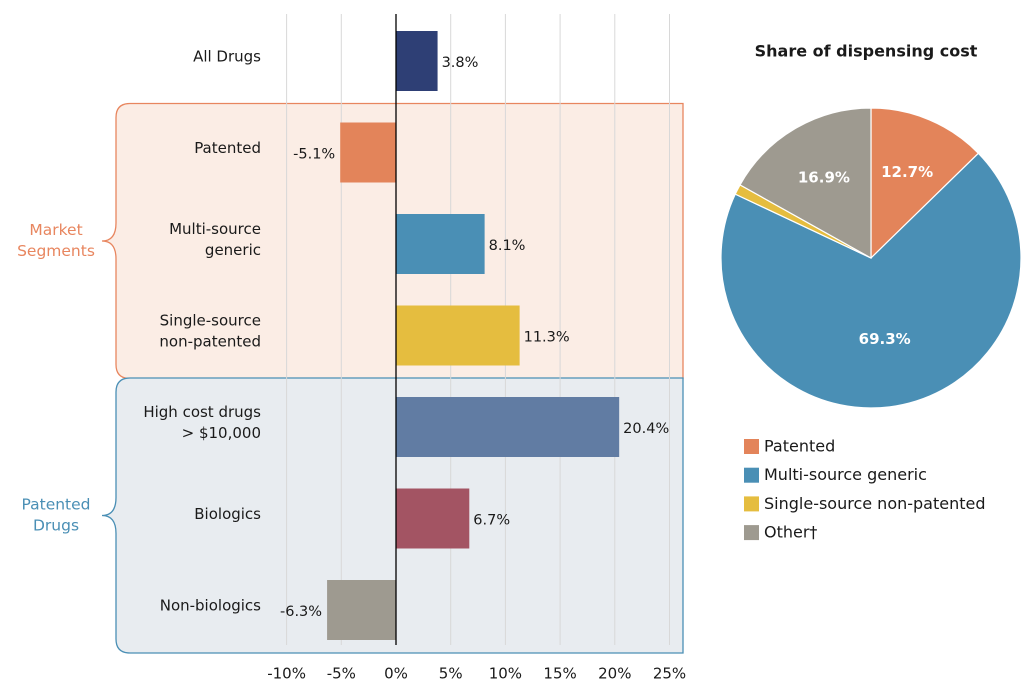 The image size is (1035, 691). I want to click on category-label-line: generic, so click(233, 250).